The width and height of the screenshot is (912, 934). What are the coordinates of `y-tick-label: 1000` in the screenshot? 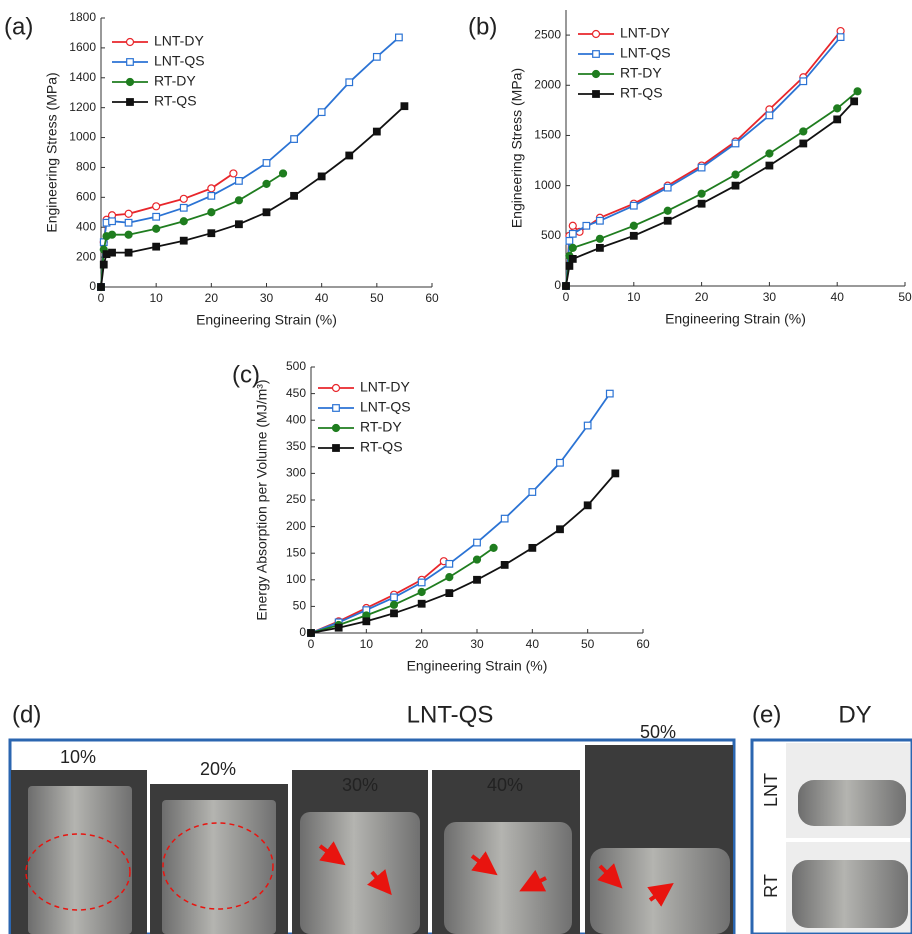 It's located at (547, 185).